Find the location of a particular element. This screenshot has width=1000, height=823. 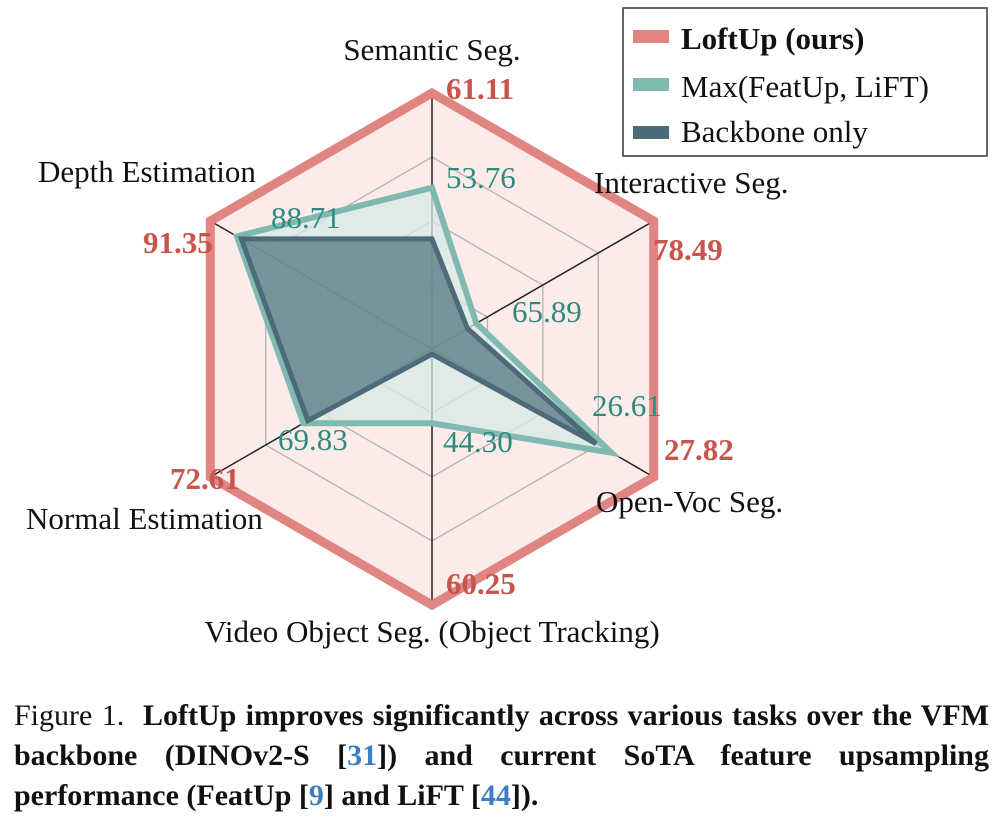

loftup-value-normal-estimation: 72.61 is located at coordinates (205, 478).